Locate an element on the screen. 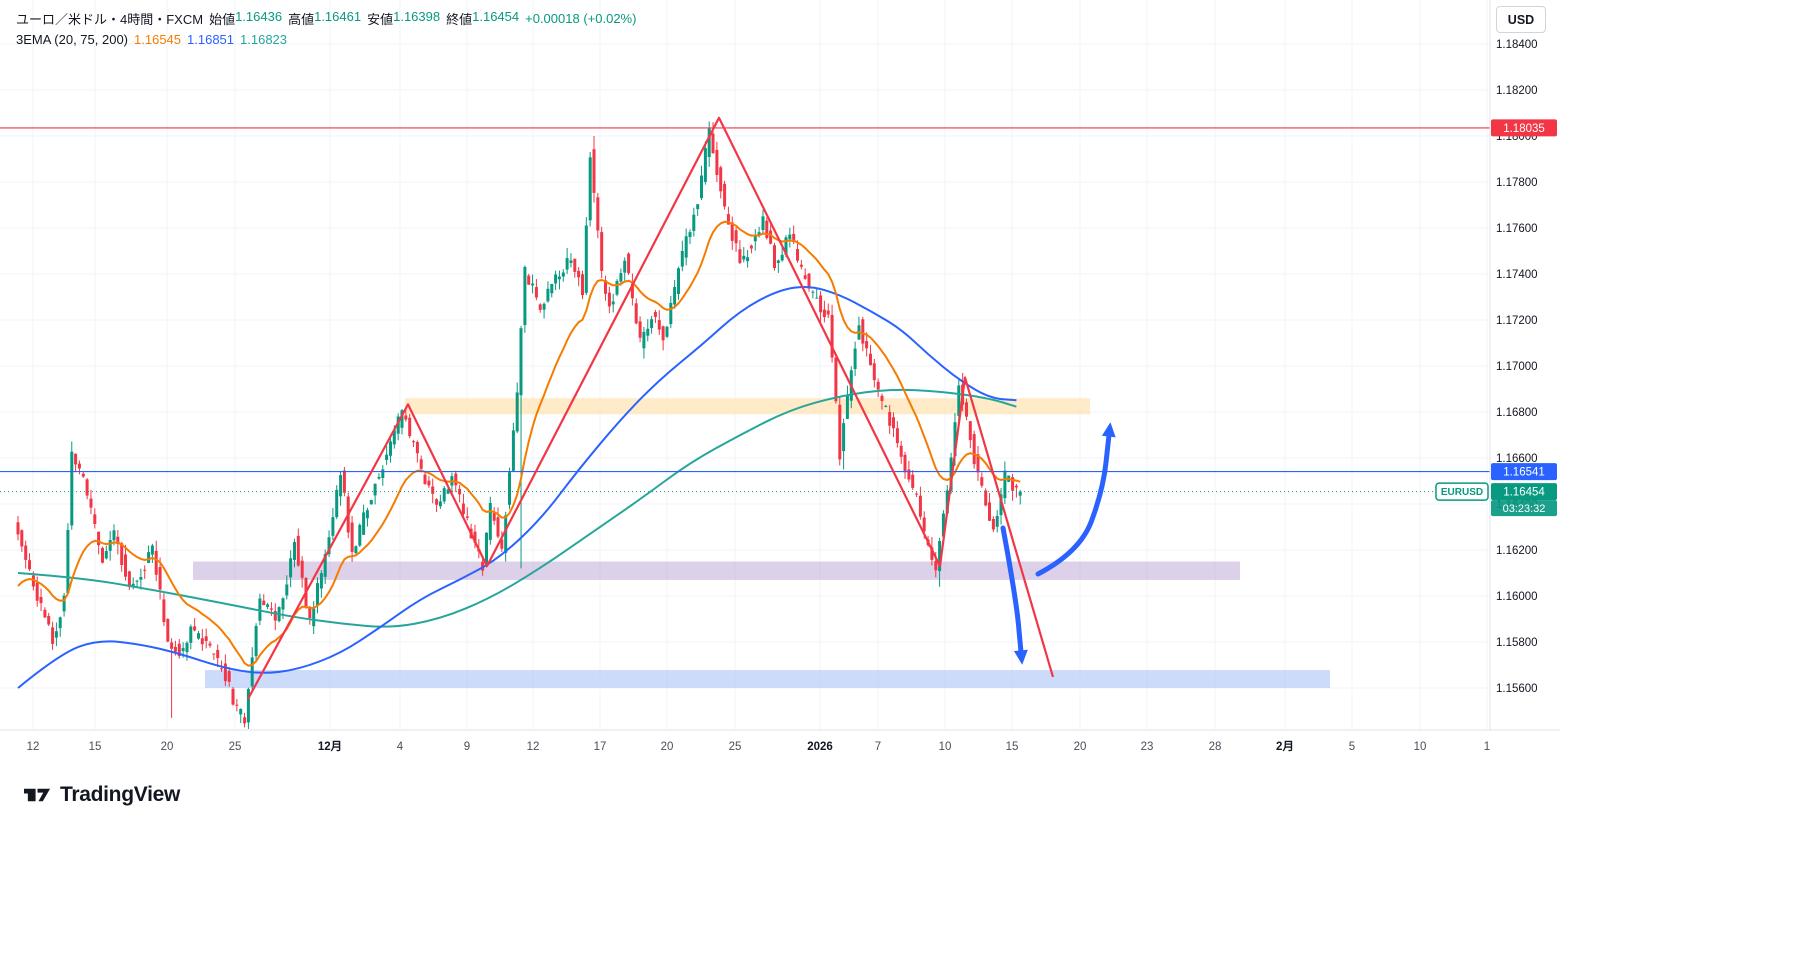 The image size is (1814, 958). currency-usd-button: USD is located at coordinates (1521, 19).